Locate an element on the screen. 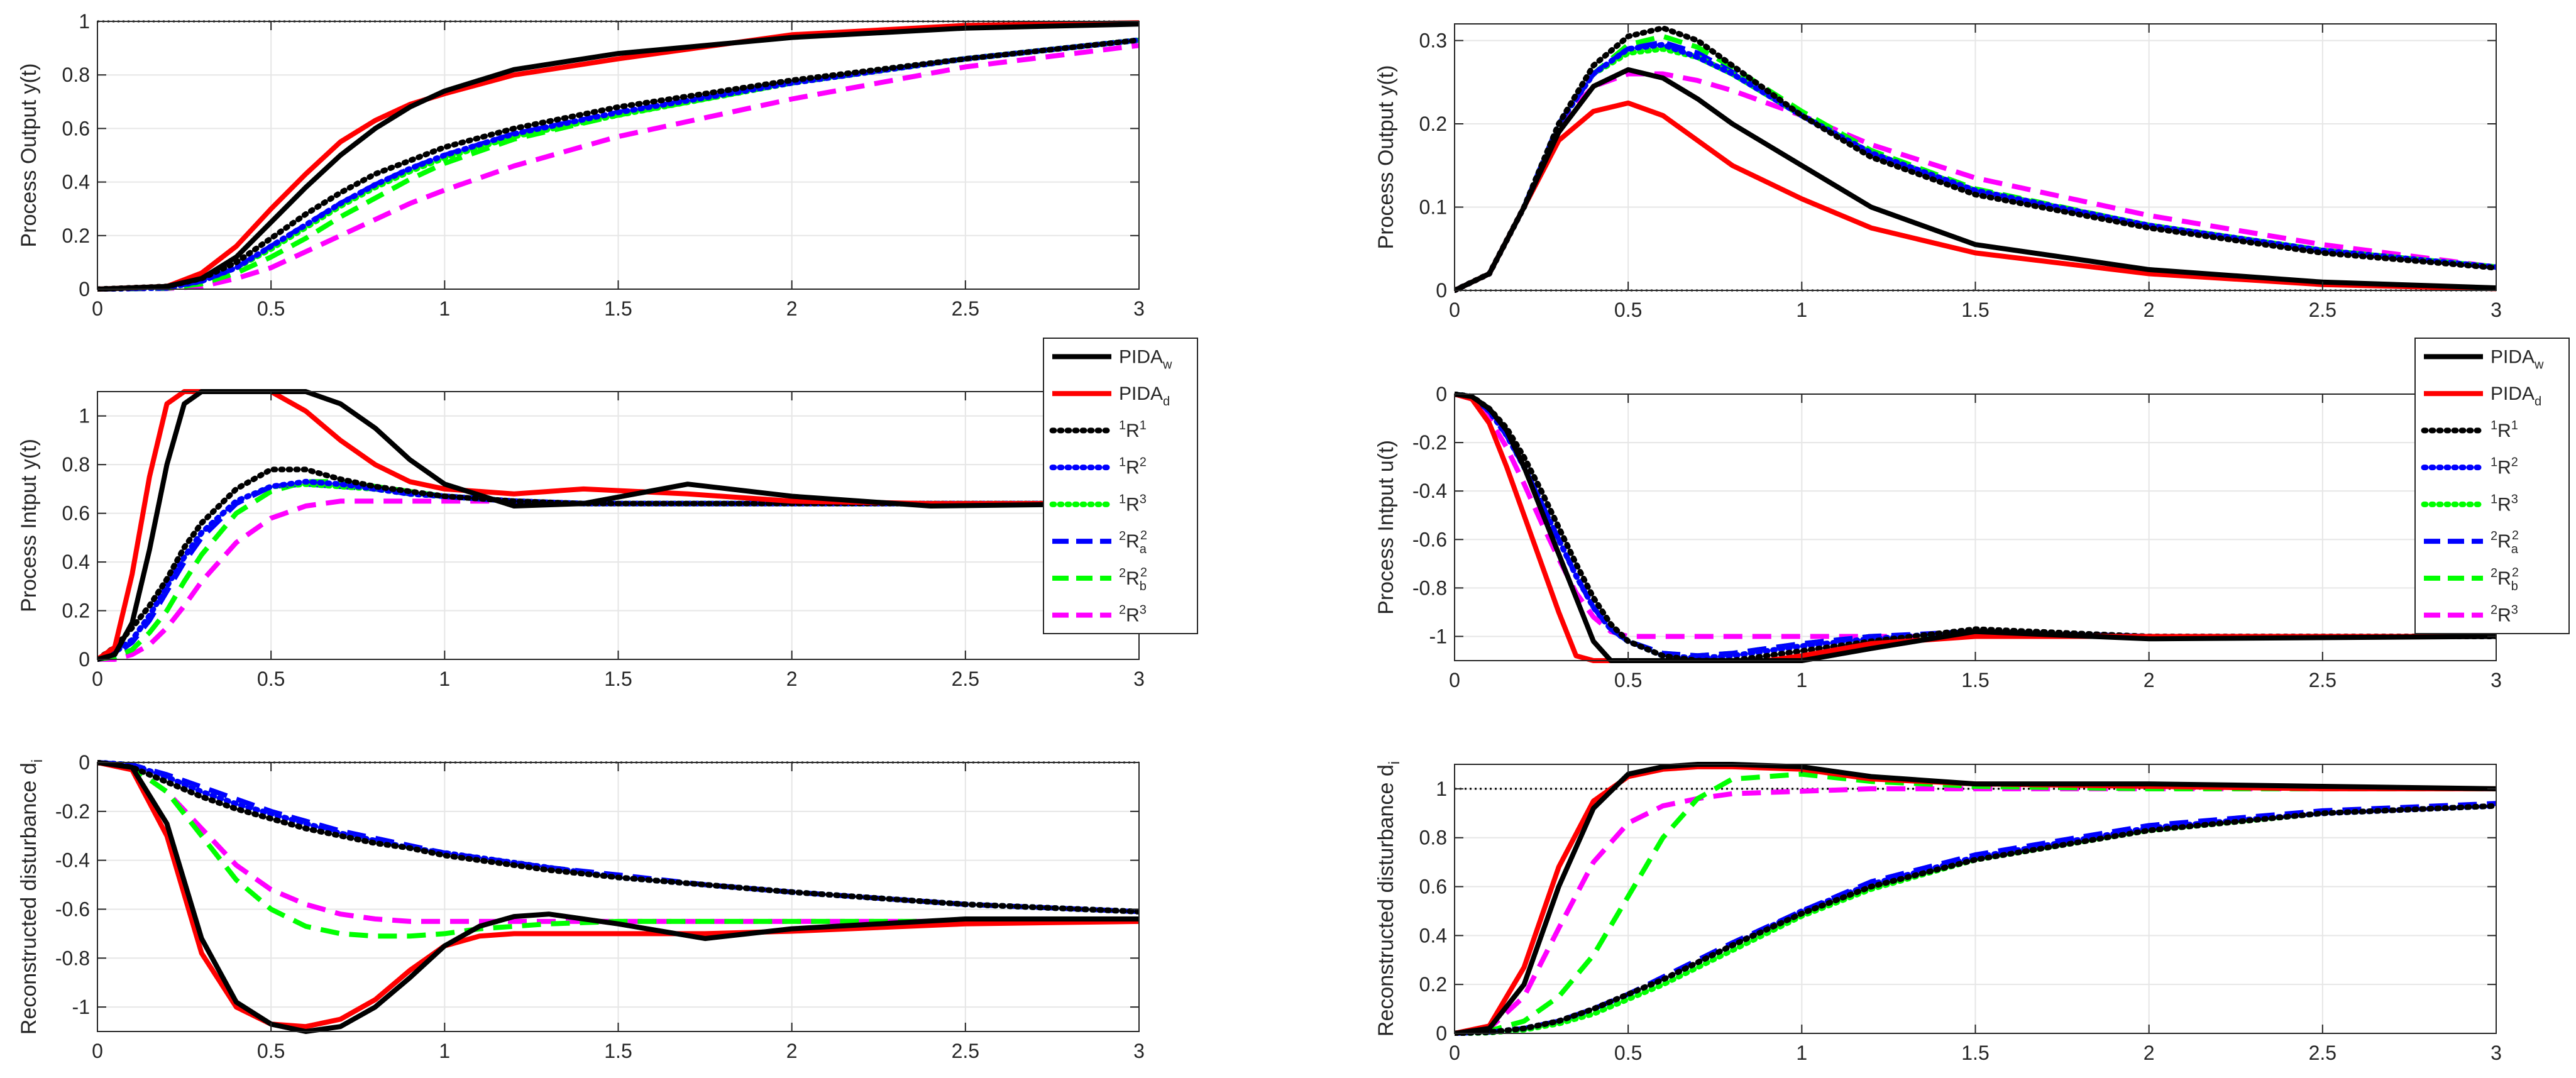 This screenshot has height=1078, width=2576. legend-label-1R3: 1R3 is located at coordinates (1133, 503).